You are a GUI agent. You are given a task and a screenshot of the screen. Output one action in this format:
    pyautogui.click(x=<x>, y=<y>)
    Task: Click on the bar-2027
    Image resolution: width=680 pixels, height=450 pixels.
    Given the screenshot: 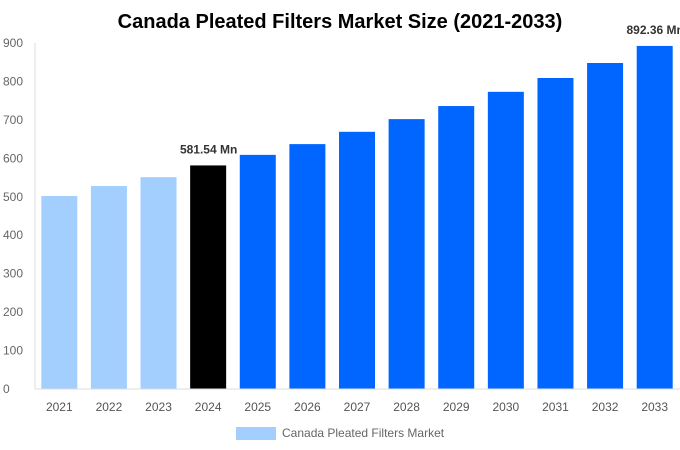 What is the action you would take?
    pyautogui.click(x=357, y=260)
    